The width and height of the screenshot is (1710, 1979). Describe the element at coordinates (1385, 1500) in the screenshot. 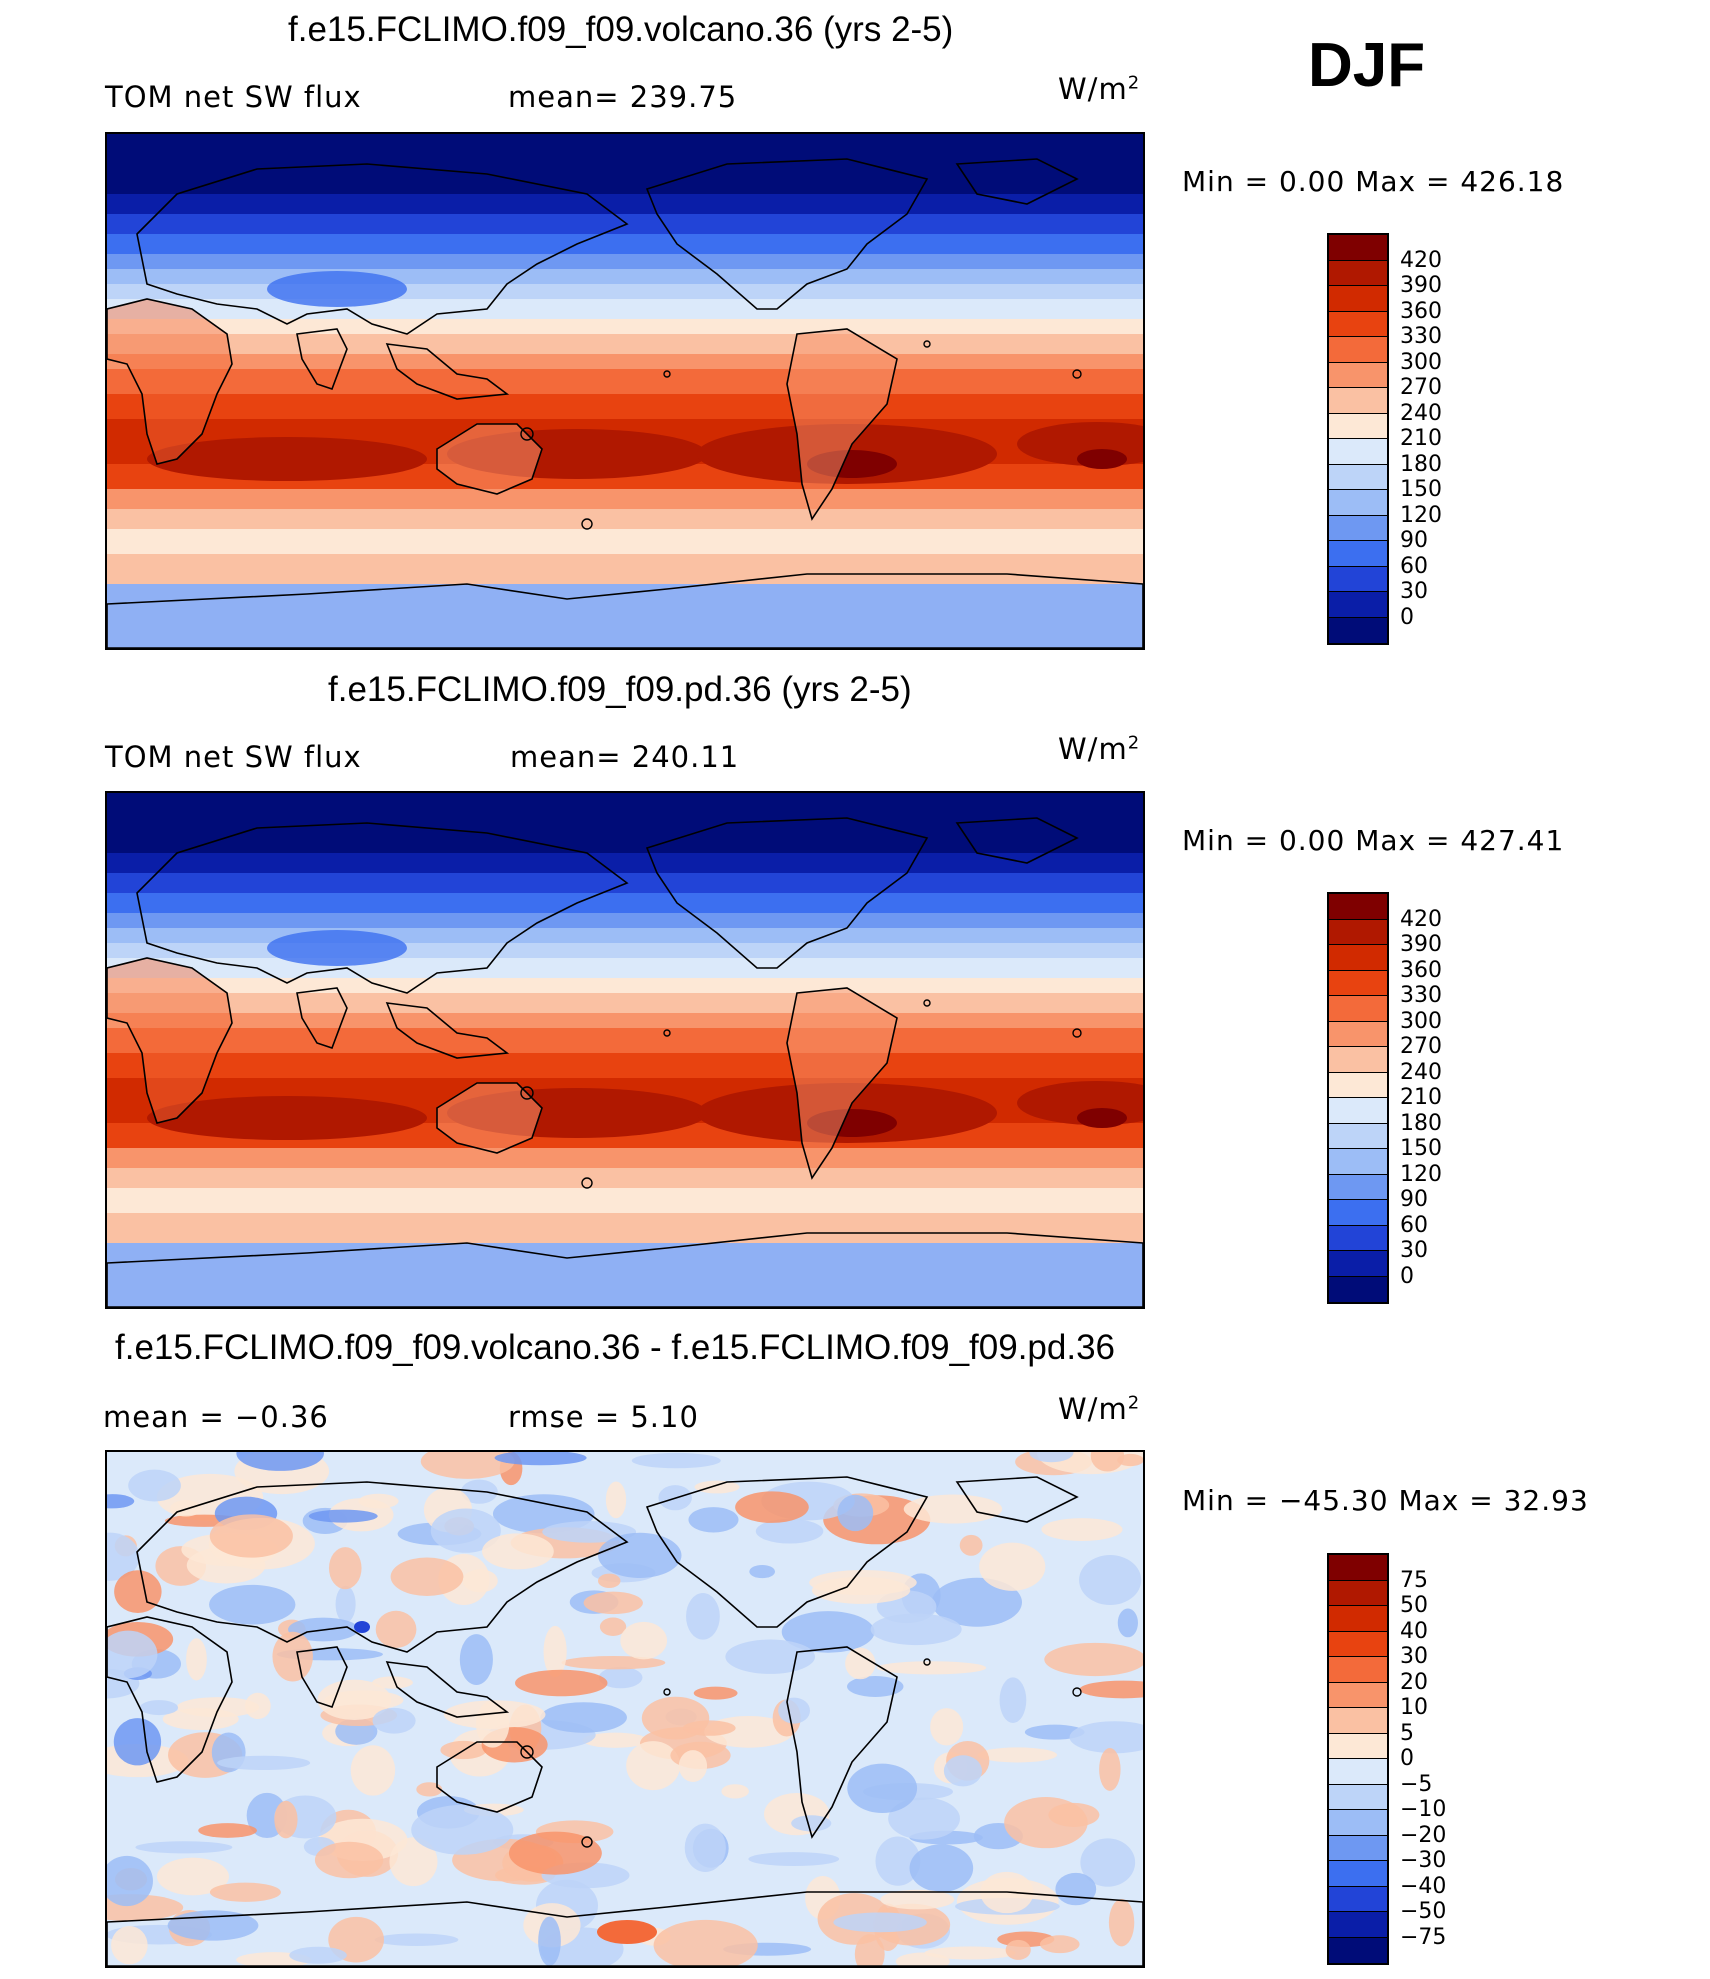

I see `min-max-label: Min = −45.30 Max = 32.93` at that location.